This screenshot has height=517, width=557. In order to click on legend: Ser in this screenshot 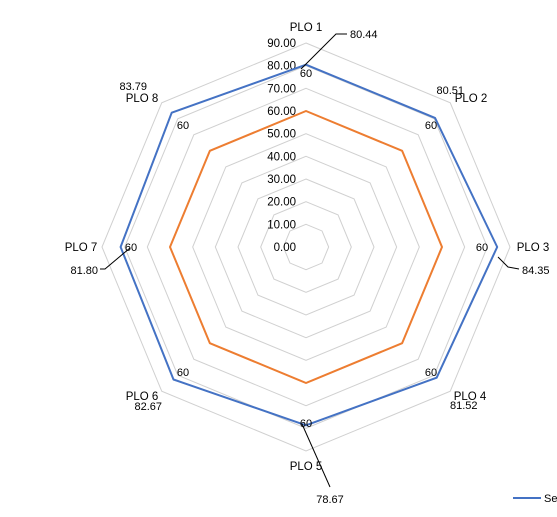, I will do `click(535, 499)`.